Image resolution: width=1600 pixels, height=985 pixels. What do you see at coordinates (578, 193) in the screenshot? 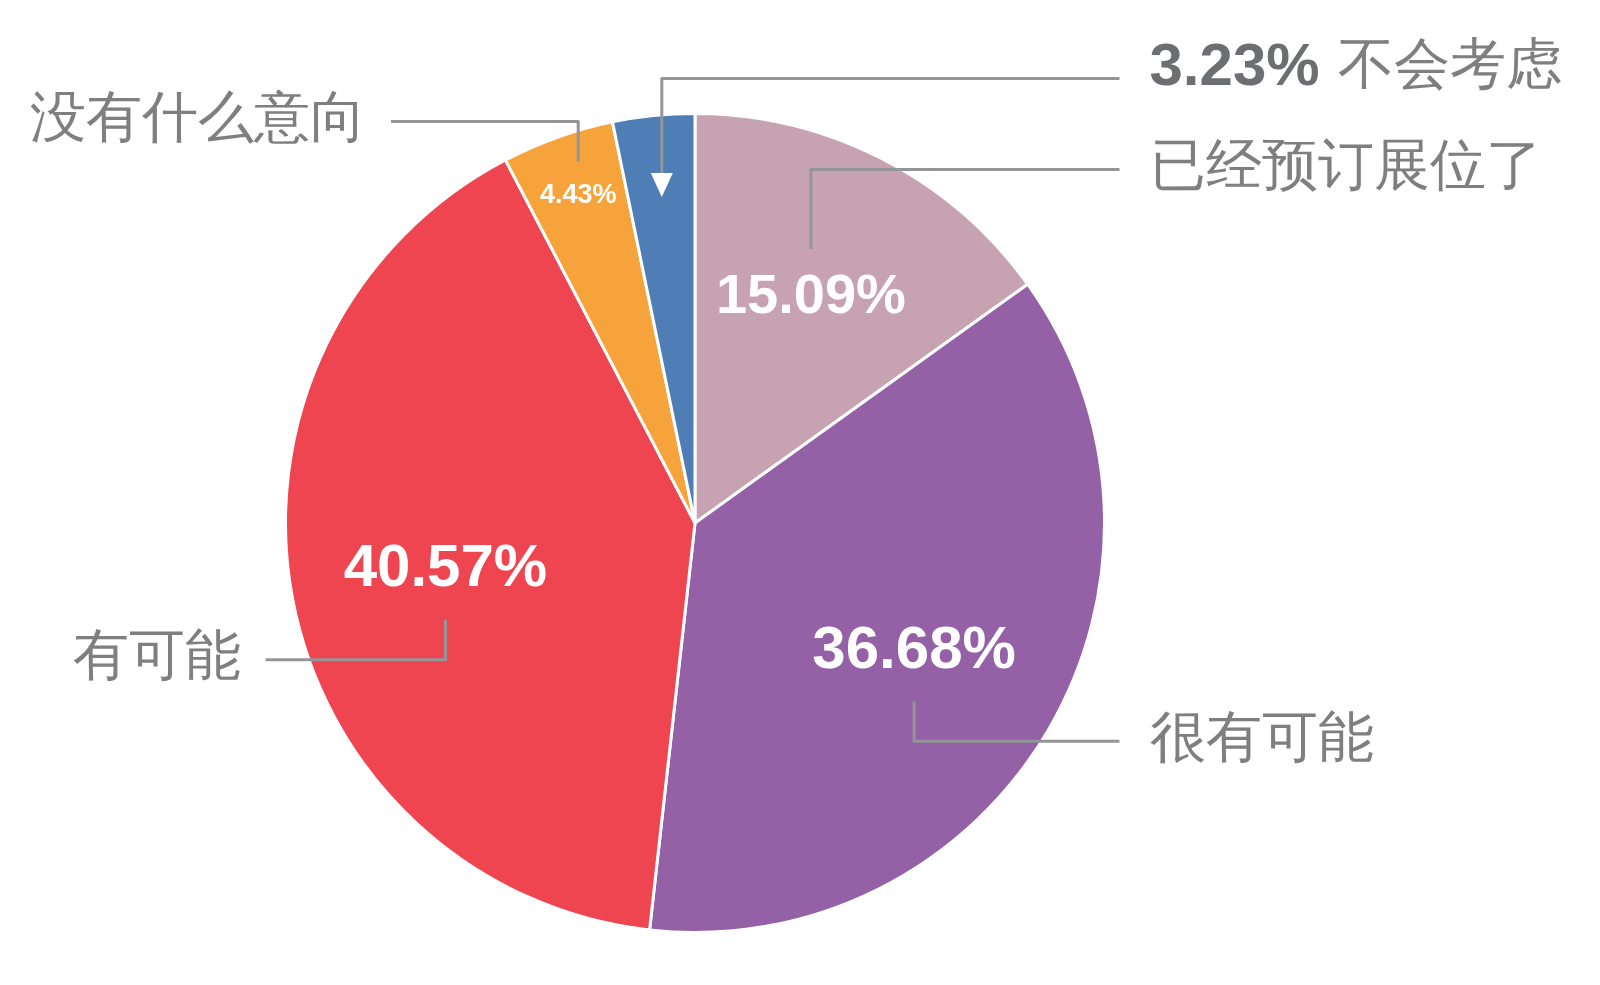
I see `data-label: 4.43%` at bounding box center [578, 193].